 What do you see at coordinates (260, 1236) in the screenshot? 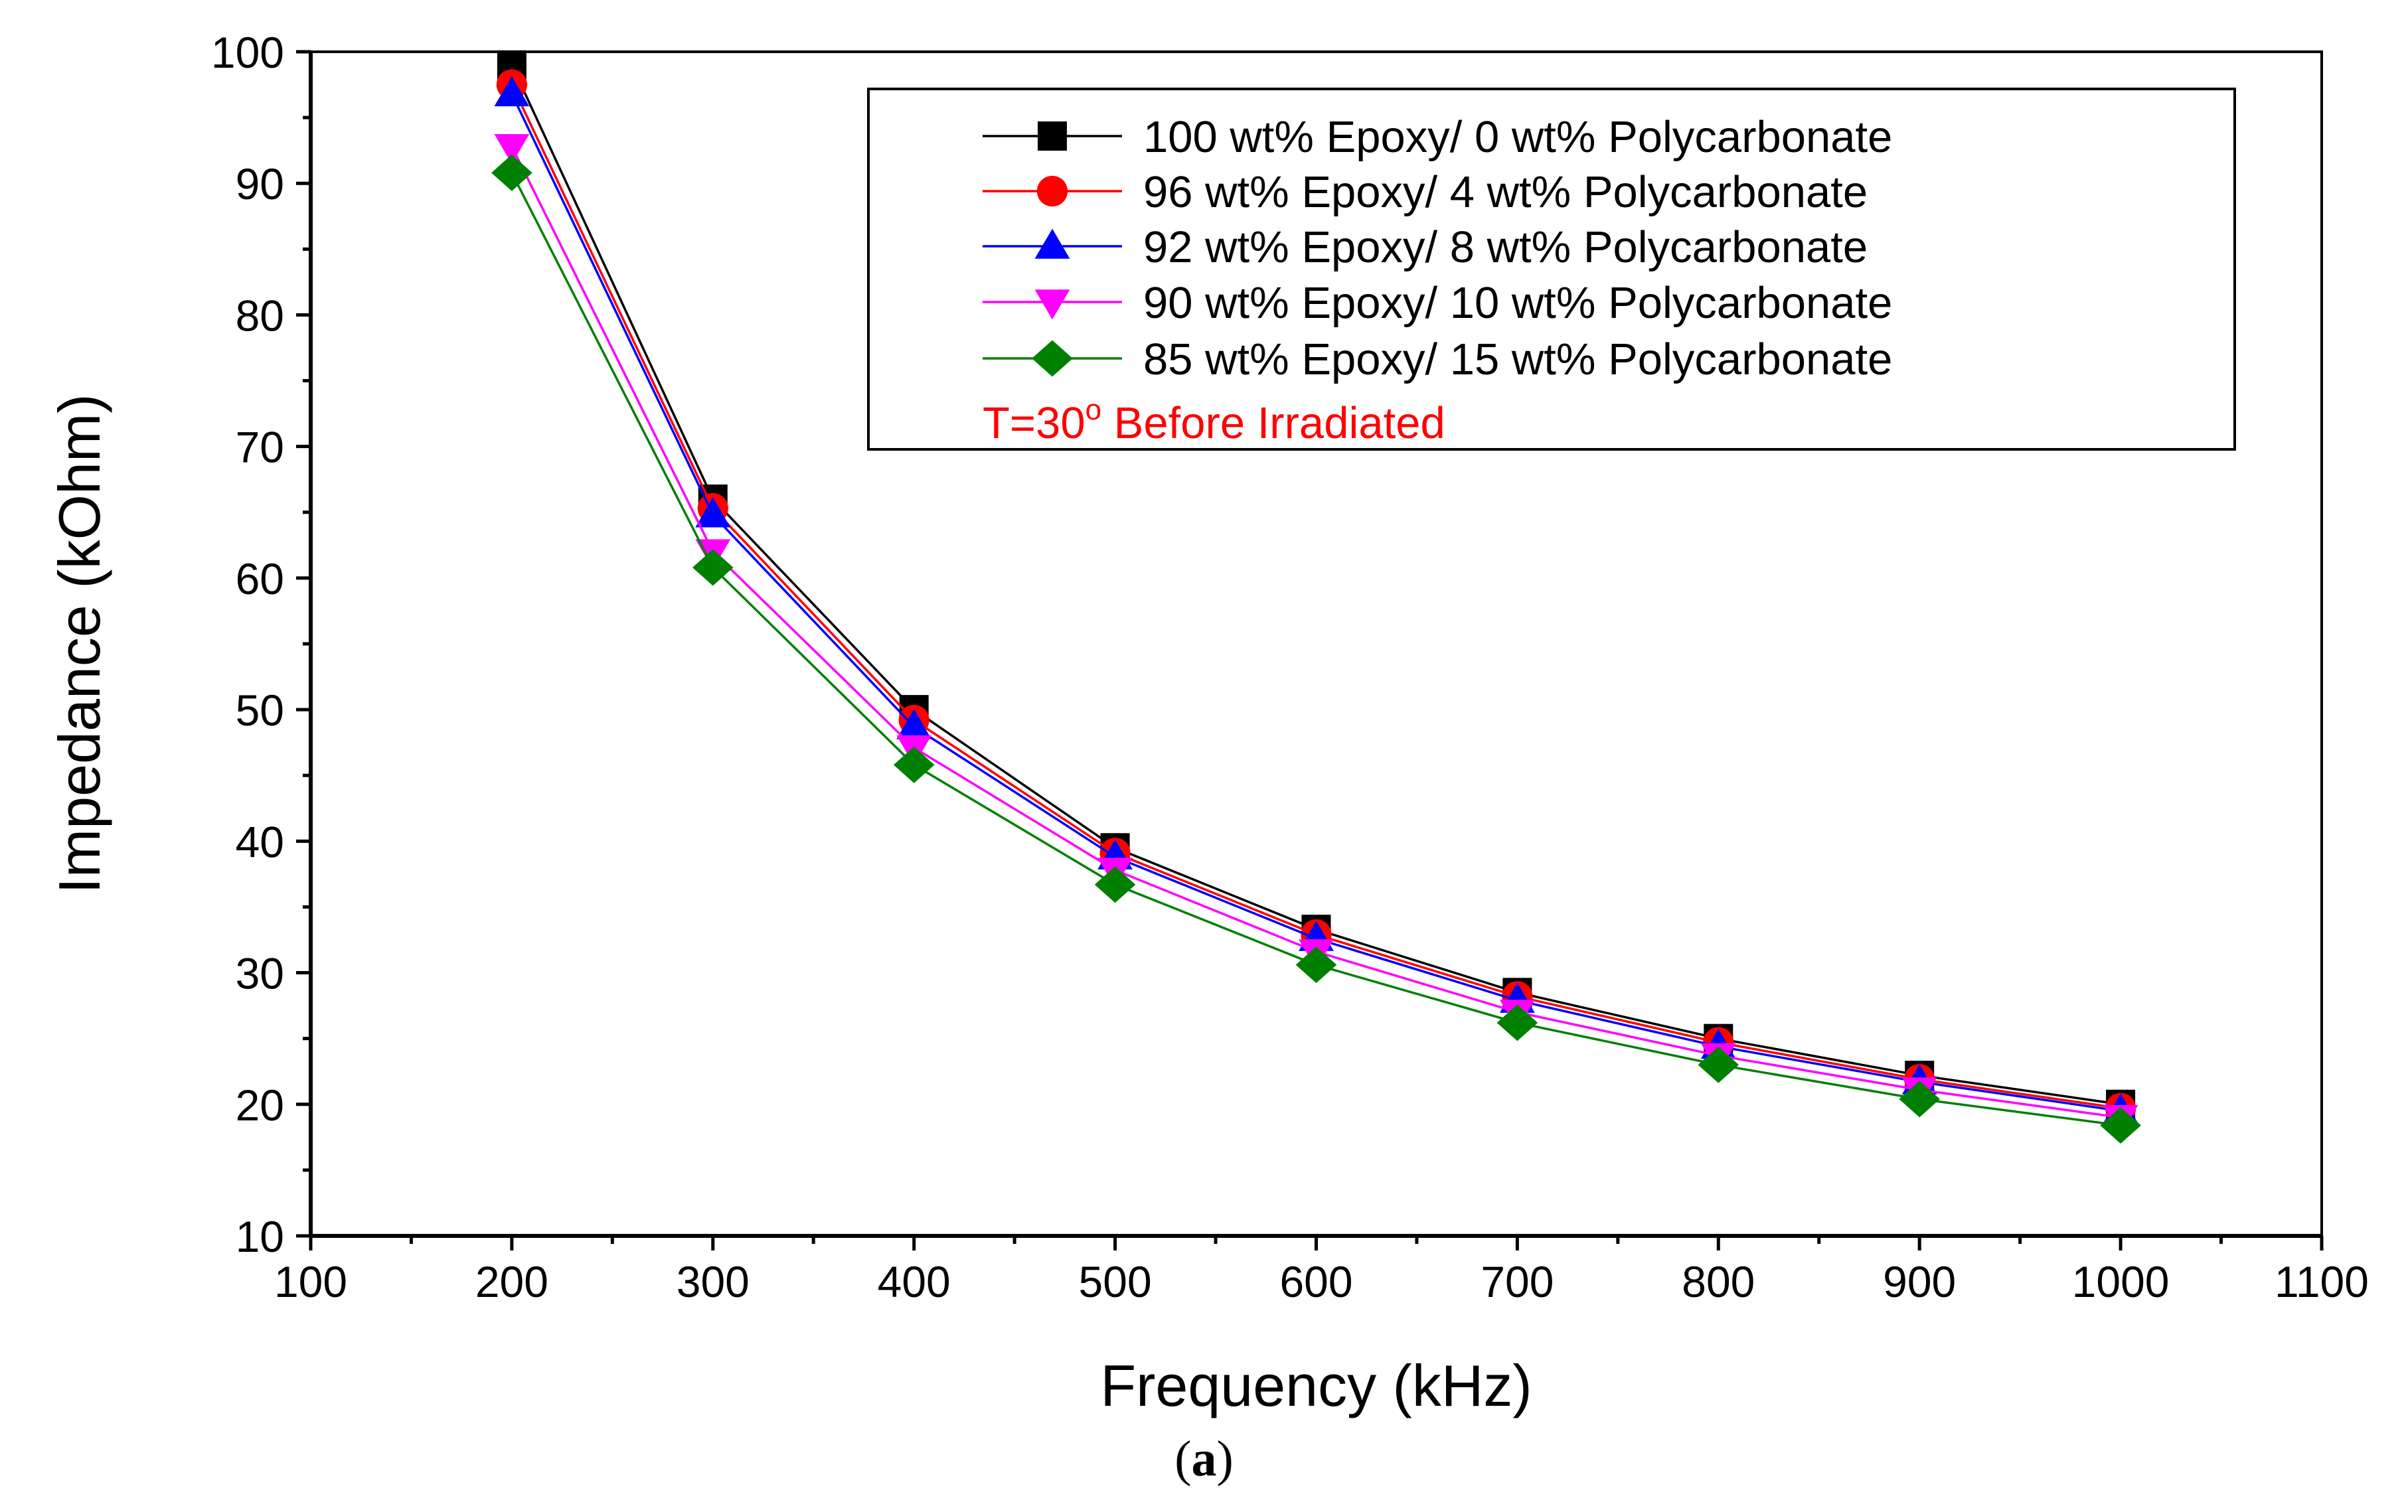
I see `y-tick-label: 10` at bounding box center [260, 1236].